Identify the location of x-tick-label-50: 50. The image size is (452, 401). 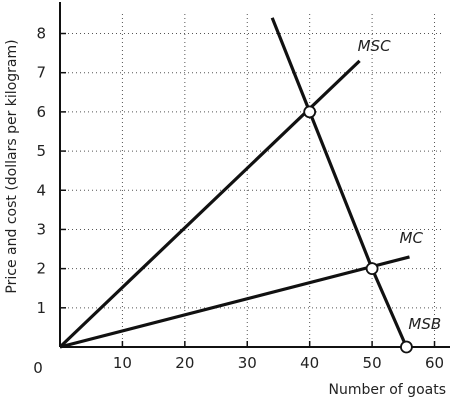
(372, 363).